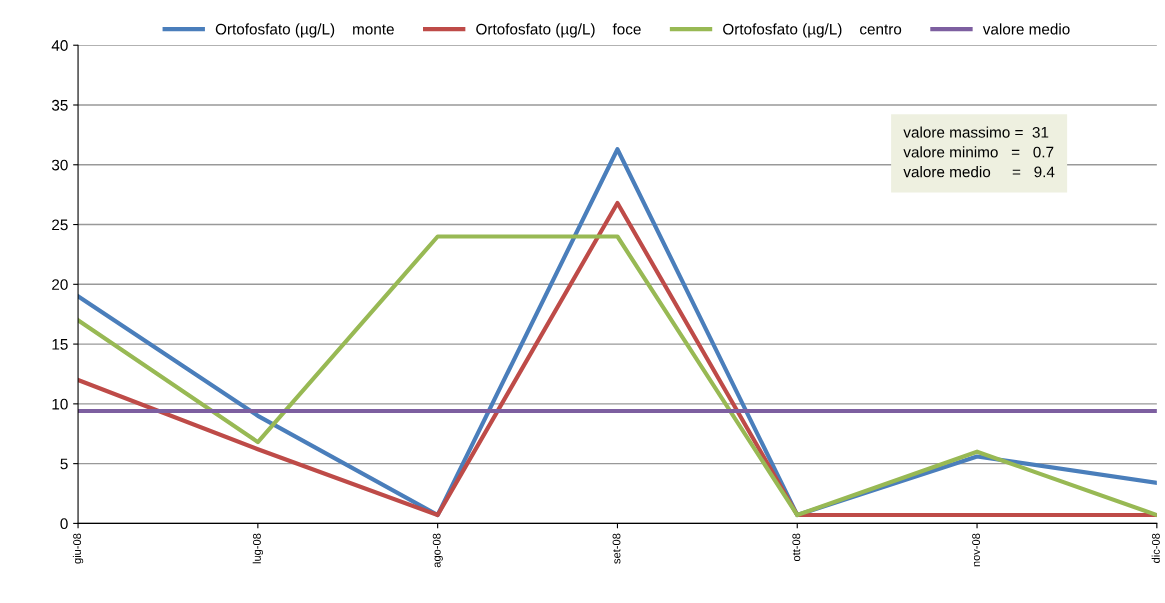 Image resolution: width=1165 pixels, height=603 pixels. Describe the element at coordinates (64, 464) in the screenshot. I see `y-tick-label: 5` at that location.